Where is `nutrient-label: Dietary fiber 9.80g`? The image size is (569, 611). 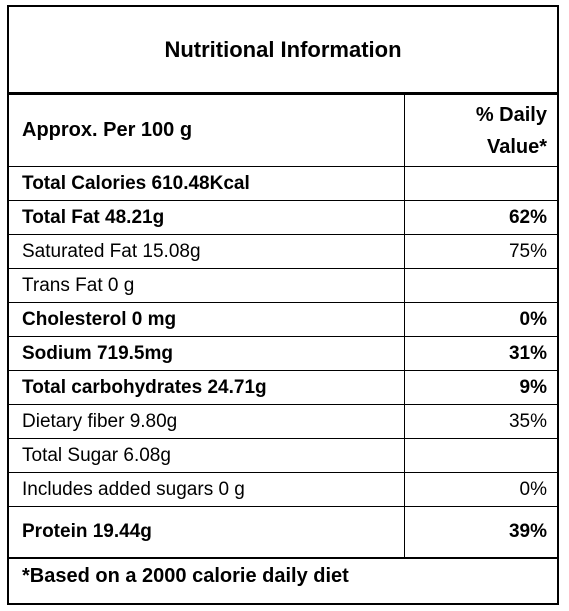 nutrient-label: Dietary fiber 9.80g is located at coordinates (207, 421).